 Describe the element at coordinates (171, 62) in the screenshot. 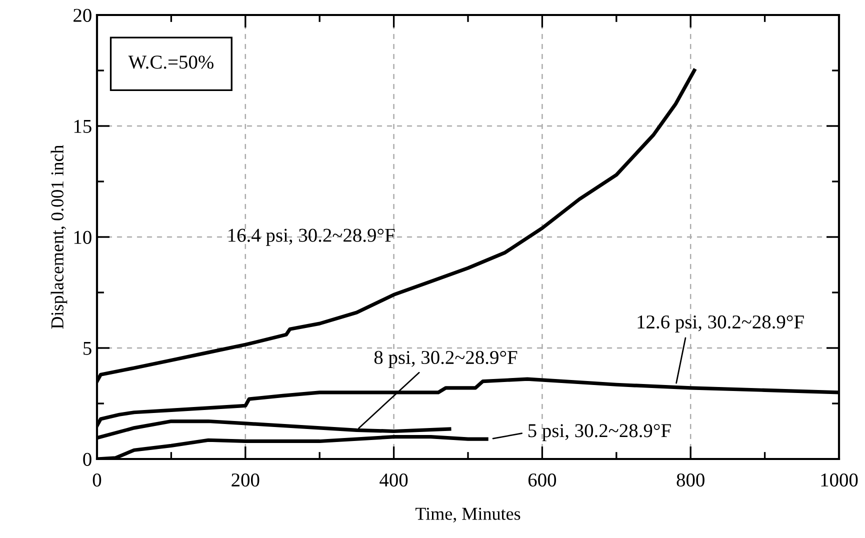

I see `annotation: W.C.=50%` at that location.